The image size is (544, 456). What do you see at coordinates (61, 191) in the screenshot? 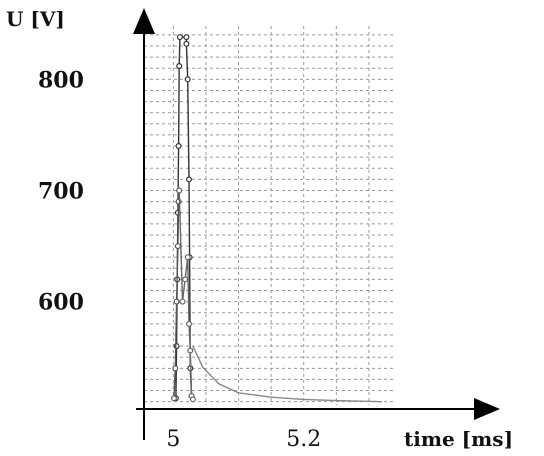
I see `y-tick-label: 700` at bounding box center [61, 191].